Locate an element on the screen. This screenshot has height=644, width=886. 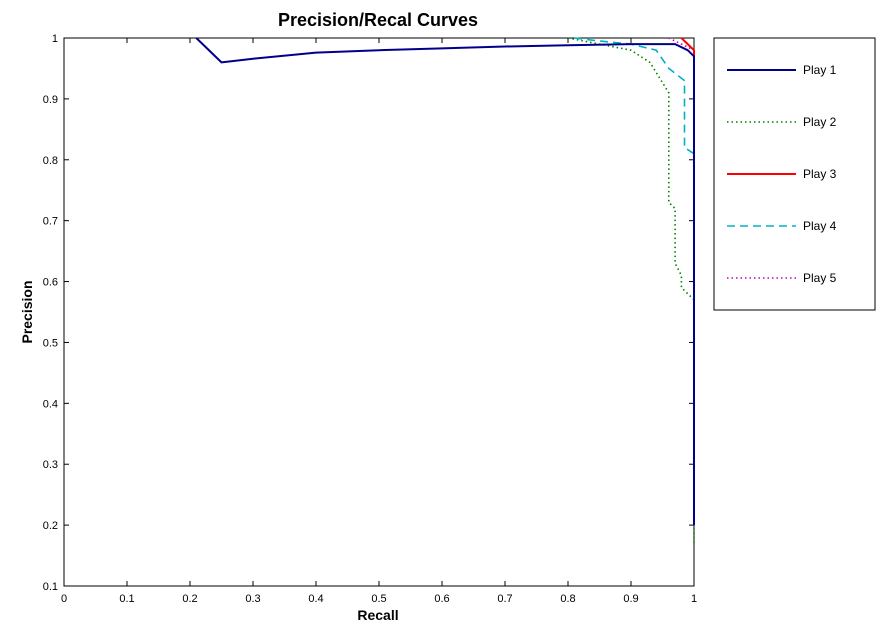
x-tick-label: 0.6 is located at coordinates (441, 599).